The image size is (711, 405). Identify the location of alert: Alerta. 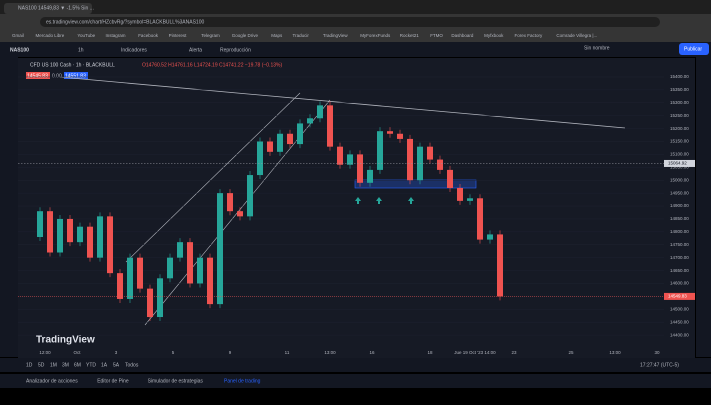
(195, 50).